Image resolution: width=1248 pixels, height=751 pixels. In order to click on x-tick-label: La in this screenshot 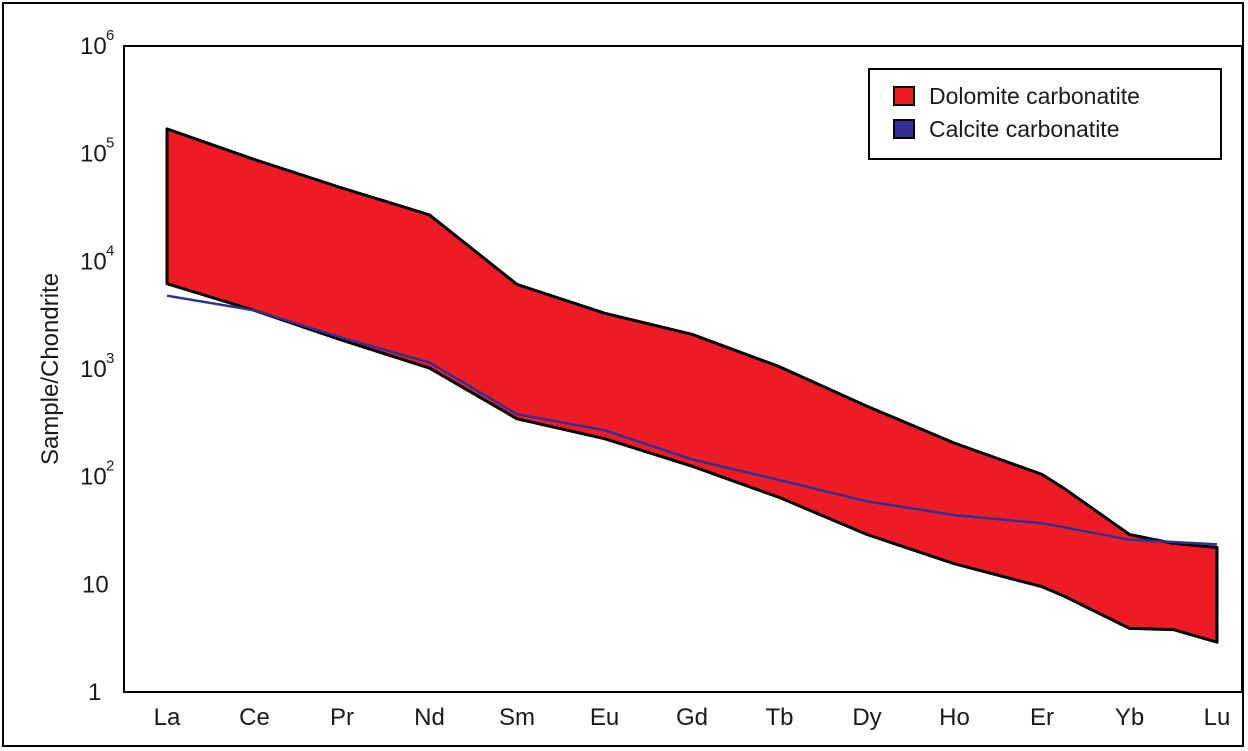, I will do `click(167, 717)`.